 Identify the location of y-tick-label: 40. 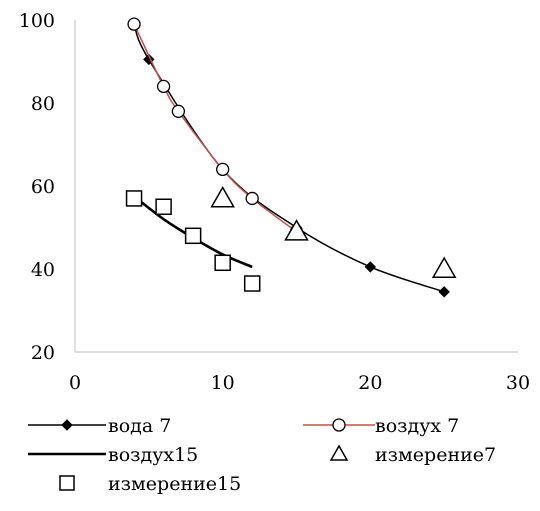
(43, 270).